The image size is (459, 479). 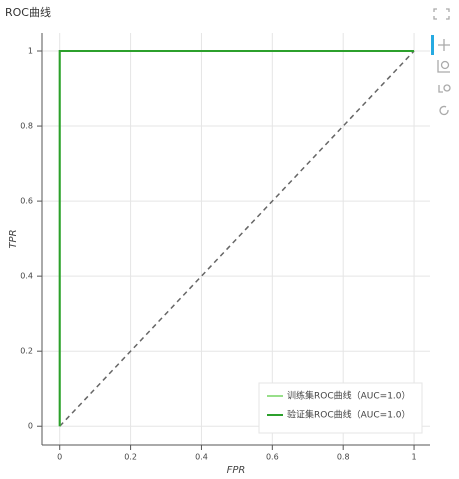 What do you see at coordinates (443, 66) in the screenshot?
I see `zoom-tool` at bounding box center [443, 66].